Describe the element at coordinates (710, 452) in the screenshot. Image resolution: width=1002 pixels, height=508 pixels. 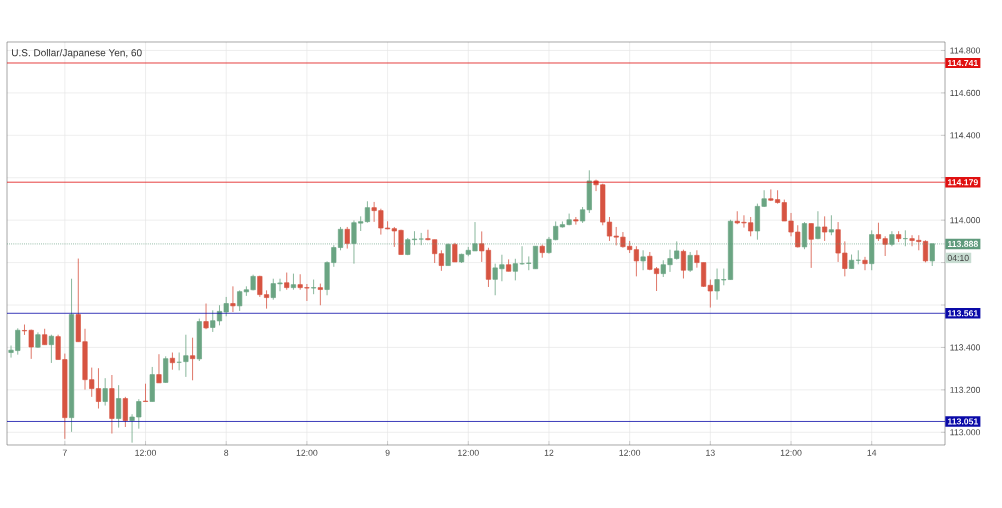
I see `x-tick-label: 13` at that location.